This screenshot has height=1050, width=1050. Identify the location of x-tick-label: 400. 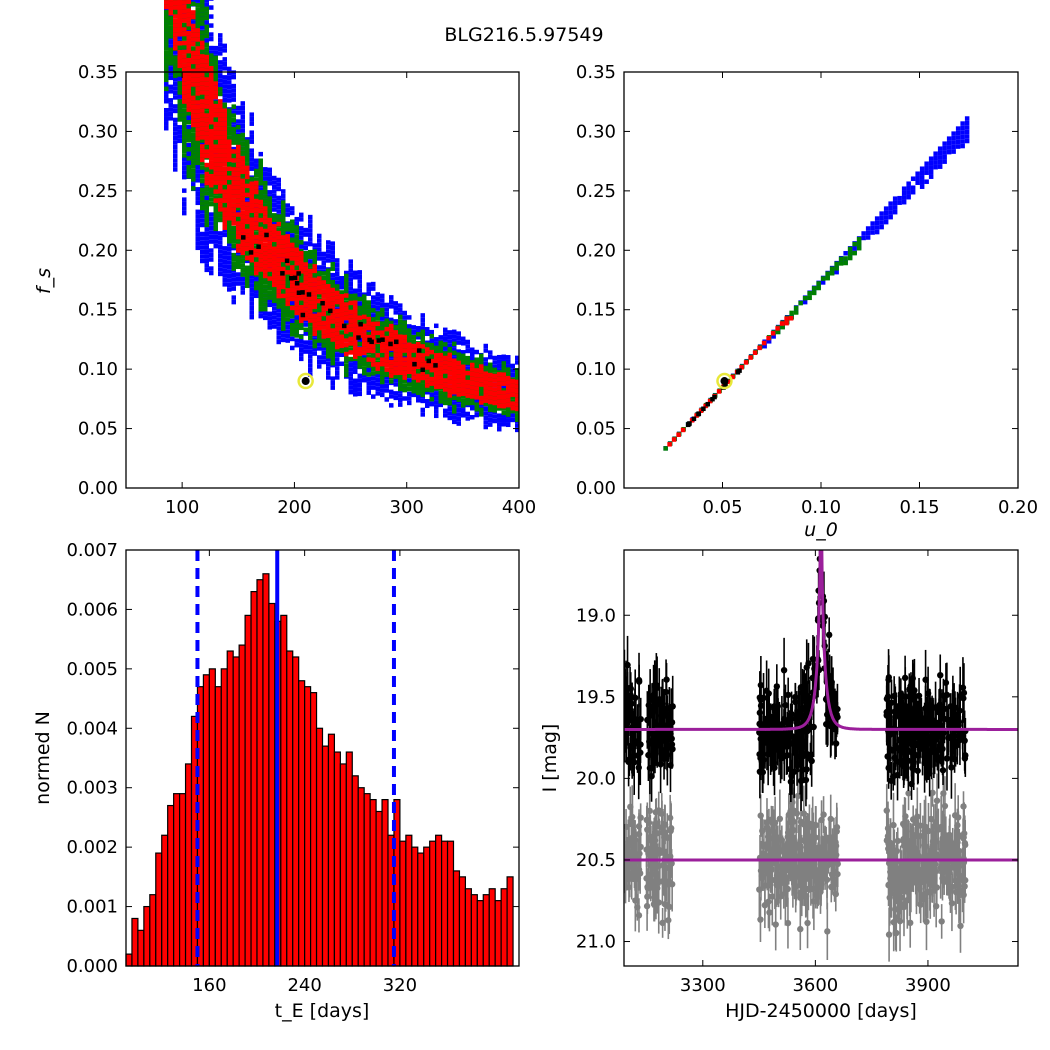
(519, 507).